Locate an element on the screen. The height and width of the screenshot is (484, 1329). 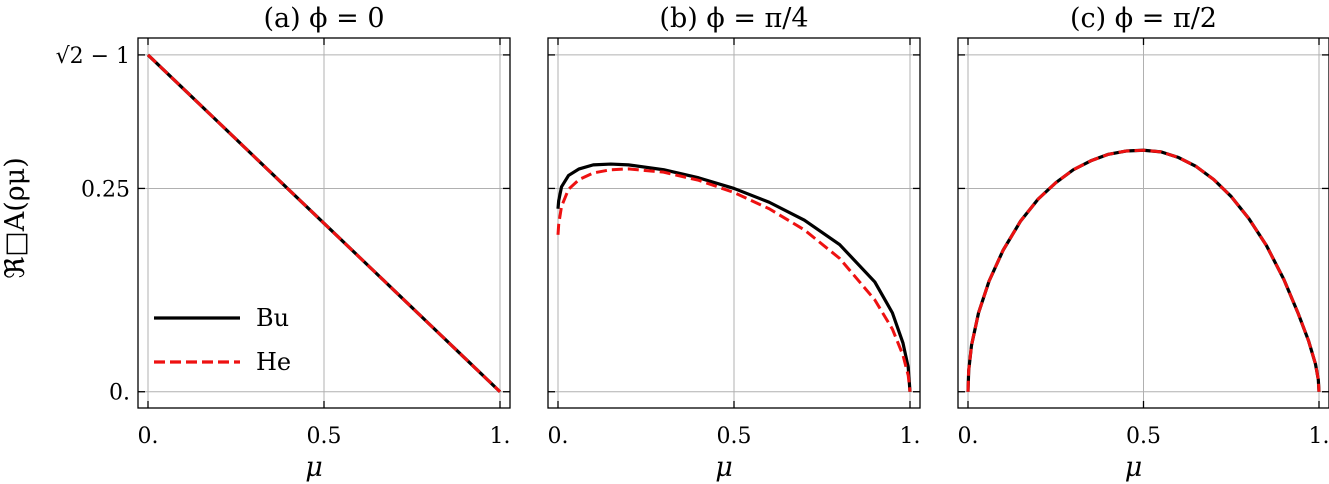
y-axis-label: ℜ□A(ρμ) is located at coordinates (15, 217).